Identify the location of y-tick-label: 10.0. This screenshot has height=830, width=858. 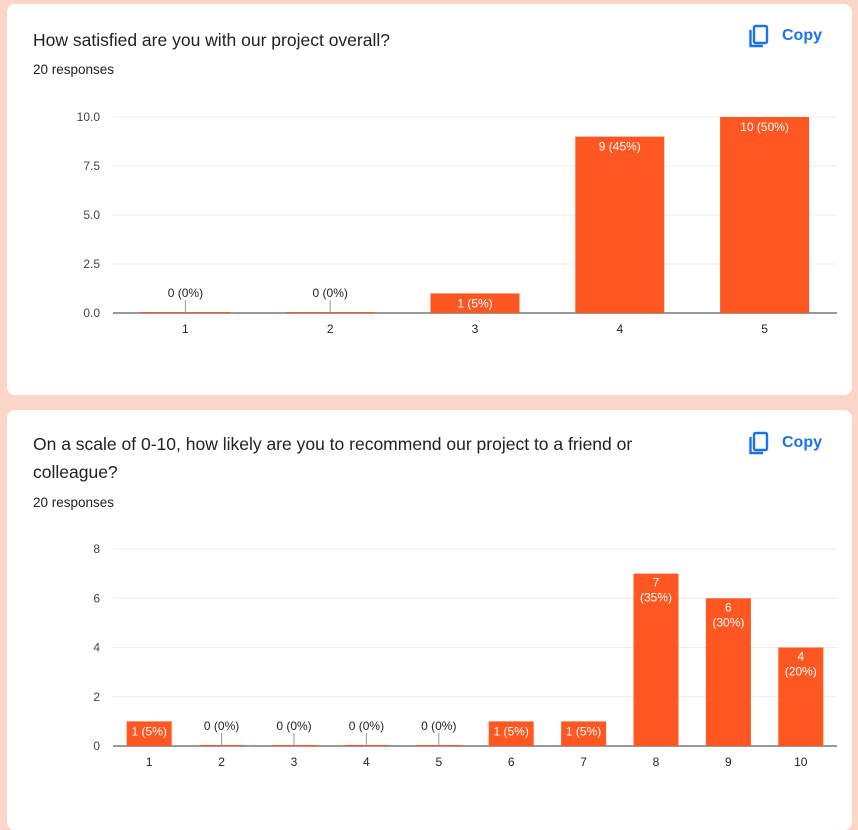
(89, 117).